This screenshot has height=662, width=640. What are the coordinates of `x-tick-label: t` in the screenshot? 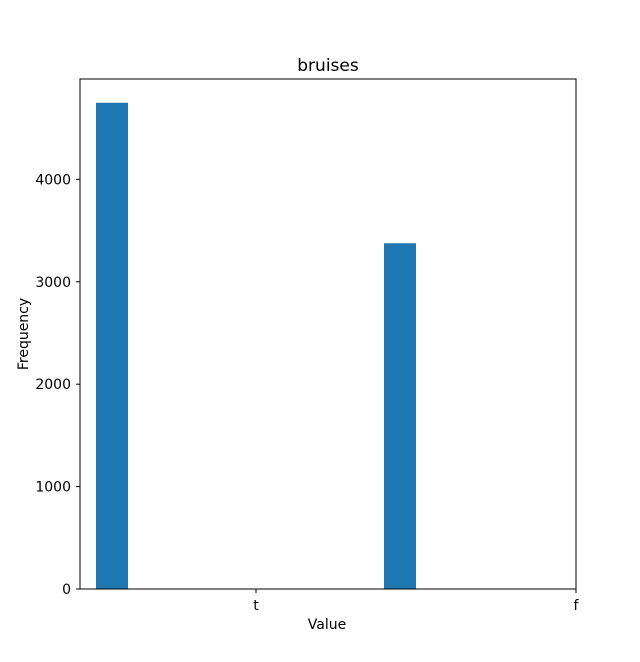 It's located at (256, 606).